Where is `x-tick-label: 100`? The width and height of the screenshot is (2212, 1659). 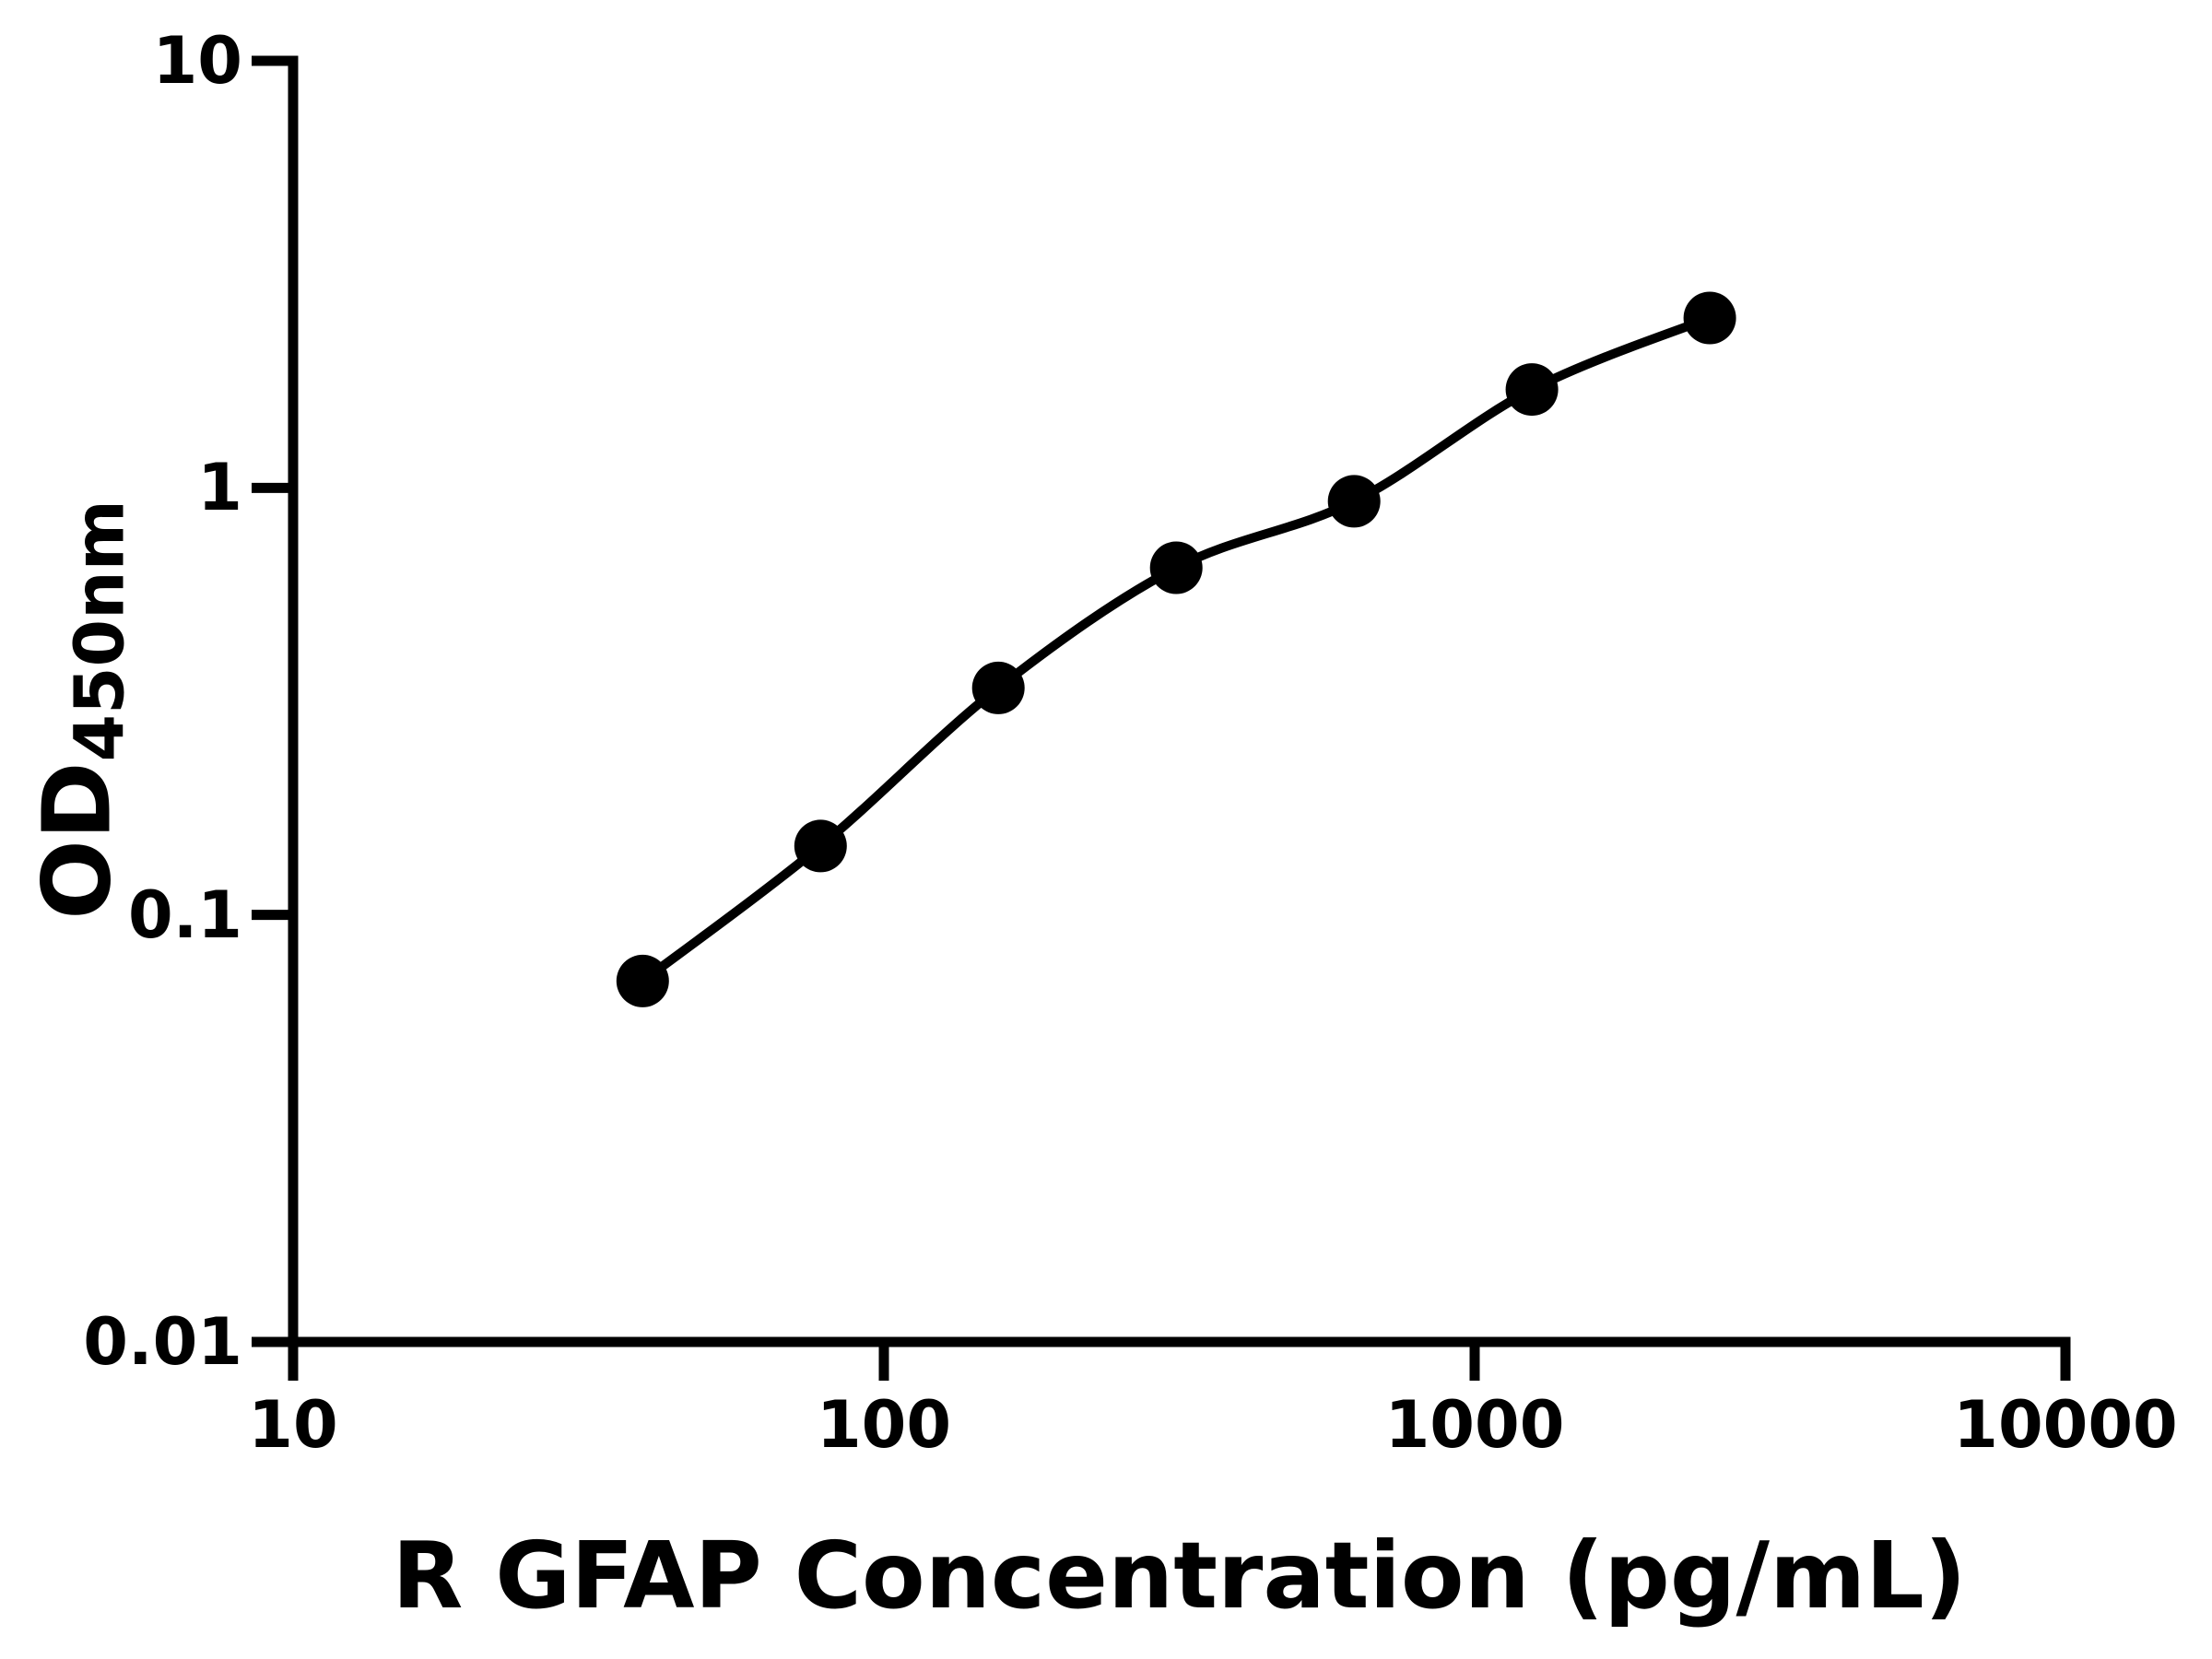
x-tick-label: 100 is located at coordinates (884, 1425).